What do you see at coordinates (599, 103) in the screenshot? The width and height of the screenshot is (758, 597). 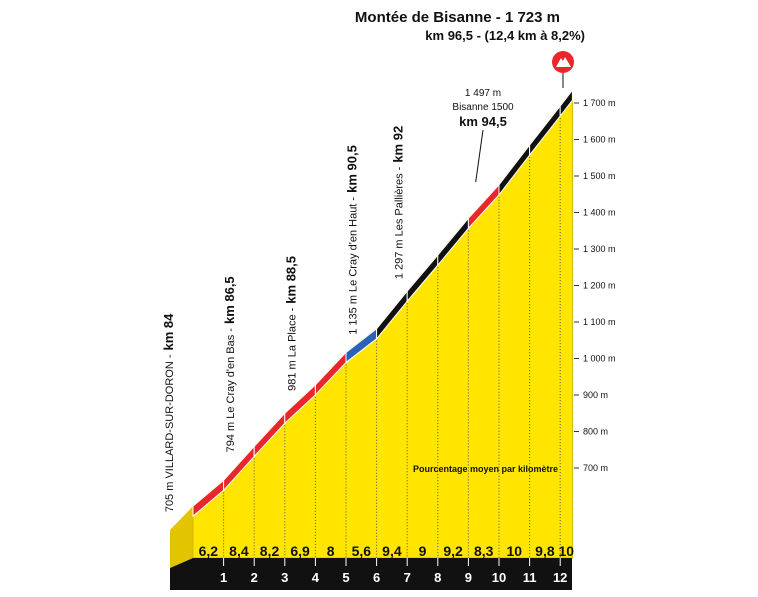 I see `altitude-tick-label: 1 700 m` at bounding box center [599, 103].